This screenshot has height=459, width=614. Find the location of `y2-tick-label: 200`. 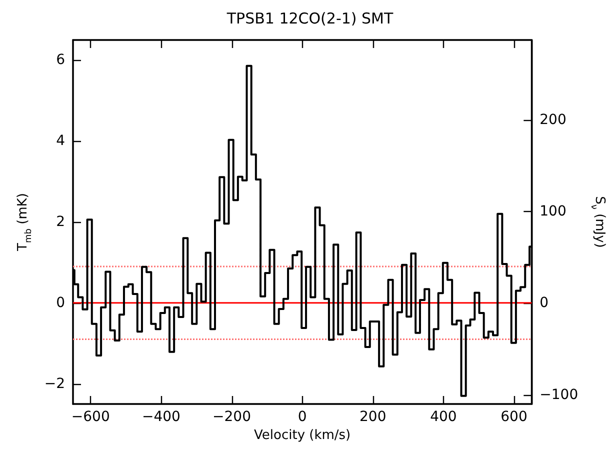

y2-tick-label: 200 is located at coordinates (553, 120).